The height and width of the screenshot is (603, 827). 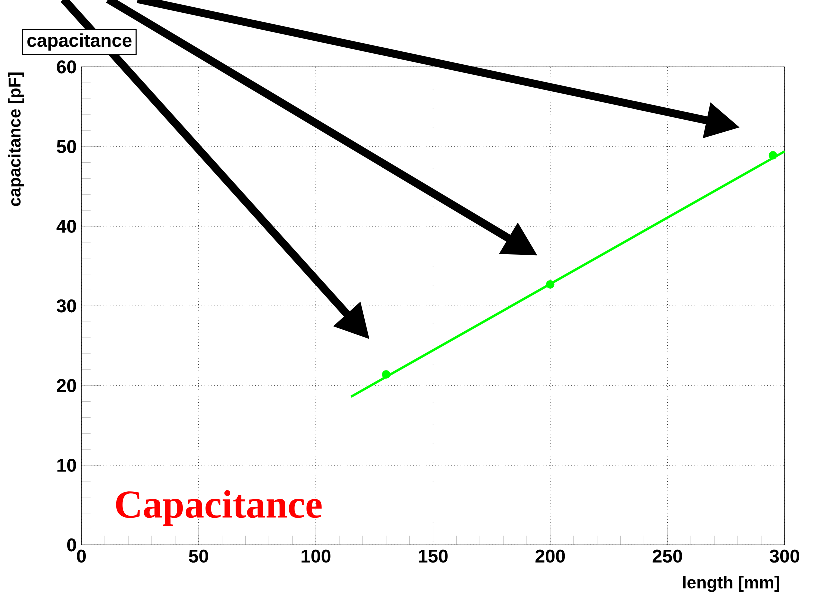 I want to click on x-tick-label: 100, so click(x=316, y=556).